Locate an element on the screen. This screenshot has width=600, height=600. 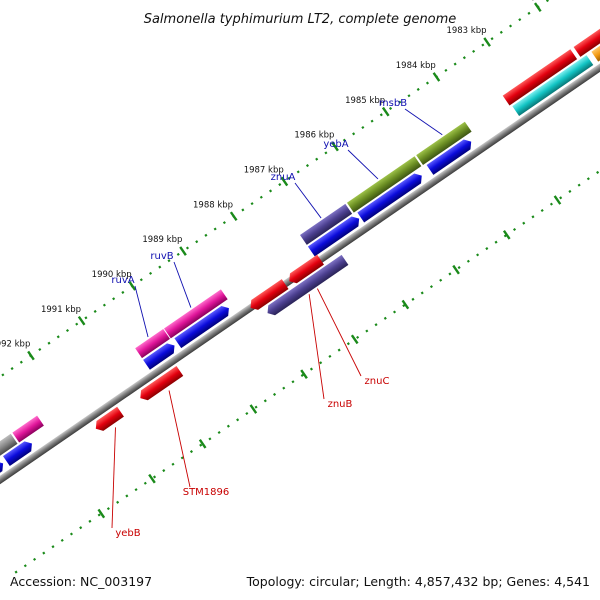
msbb-feature is located at coordinates (444, 143).